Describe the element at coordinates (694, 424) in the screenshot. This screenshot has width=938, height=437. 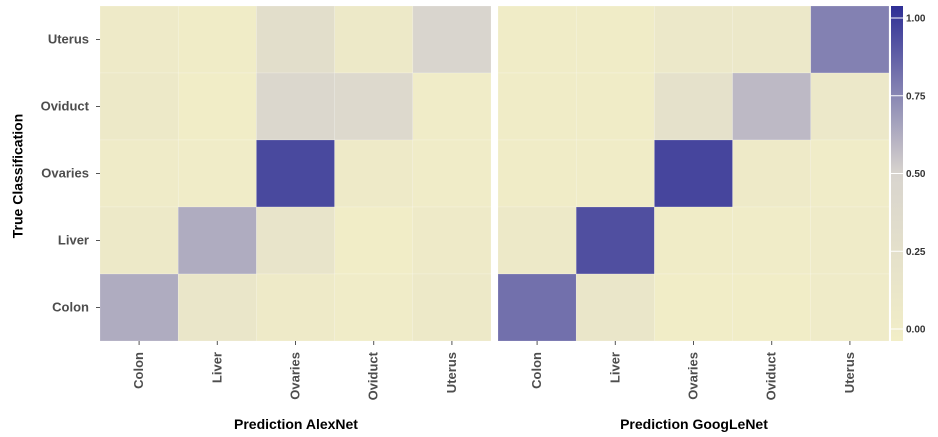
I see `x-axis-title-googlenet: Prediction GoogLeNet` at that location.